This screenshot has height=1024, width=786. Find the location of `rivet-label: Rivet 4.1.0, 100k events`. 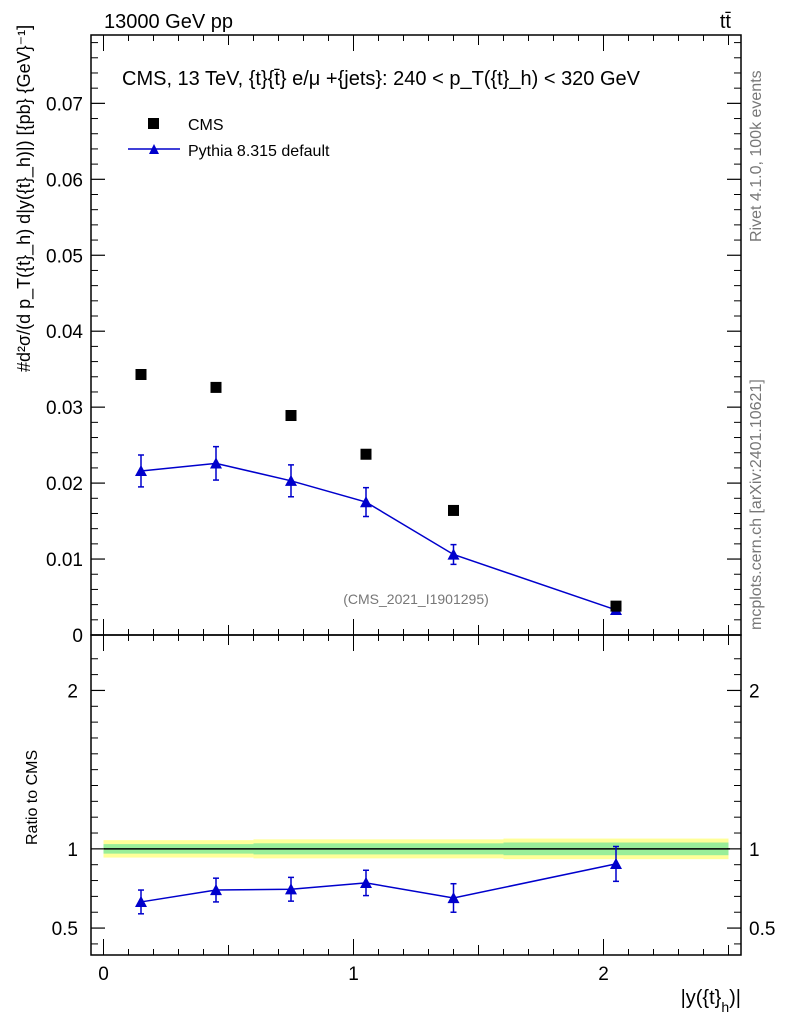

rivet-label: Rivet 4.1.0, 100k events is located at coordinates (756, 156).